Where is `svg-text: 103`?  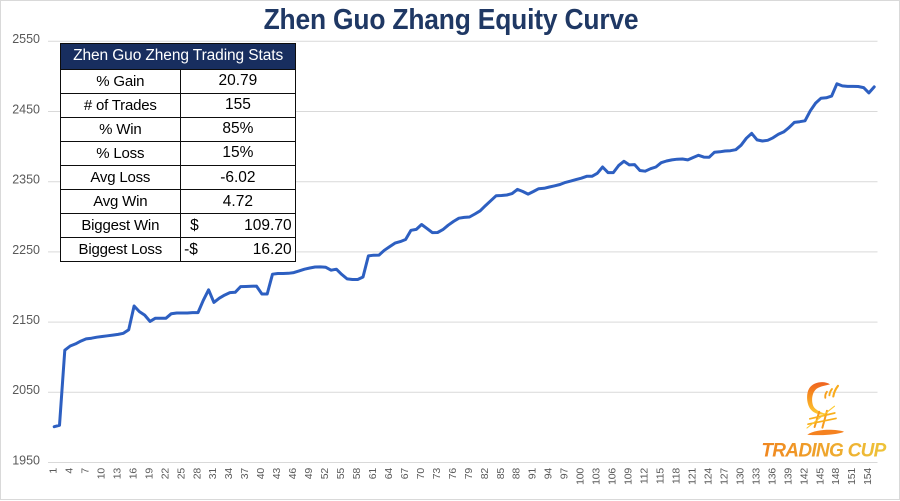
svg-text: 103 is located at coordinates (597, 476).